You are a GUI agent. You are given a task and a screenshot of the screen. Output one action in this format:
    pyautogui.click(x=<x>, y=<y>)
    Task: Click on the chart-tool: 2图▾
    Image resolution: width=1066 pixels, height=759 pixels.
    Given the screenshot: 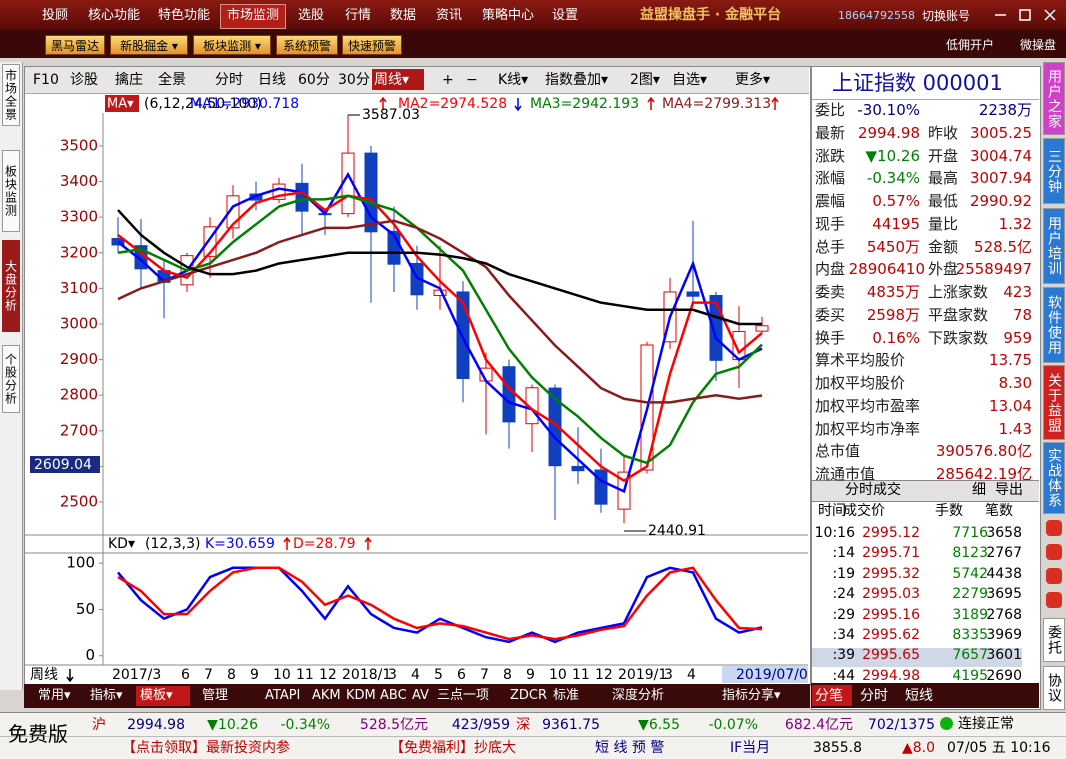 What is the action you would take?
    pyautogui.click(x=645, y=80)
    